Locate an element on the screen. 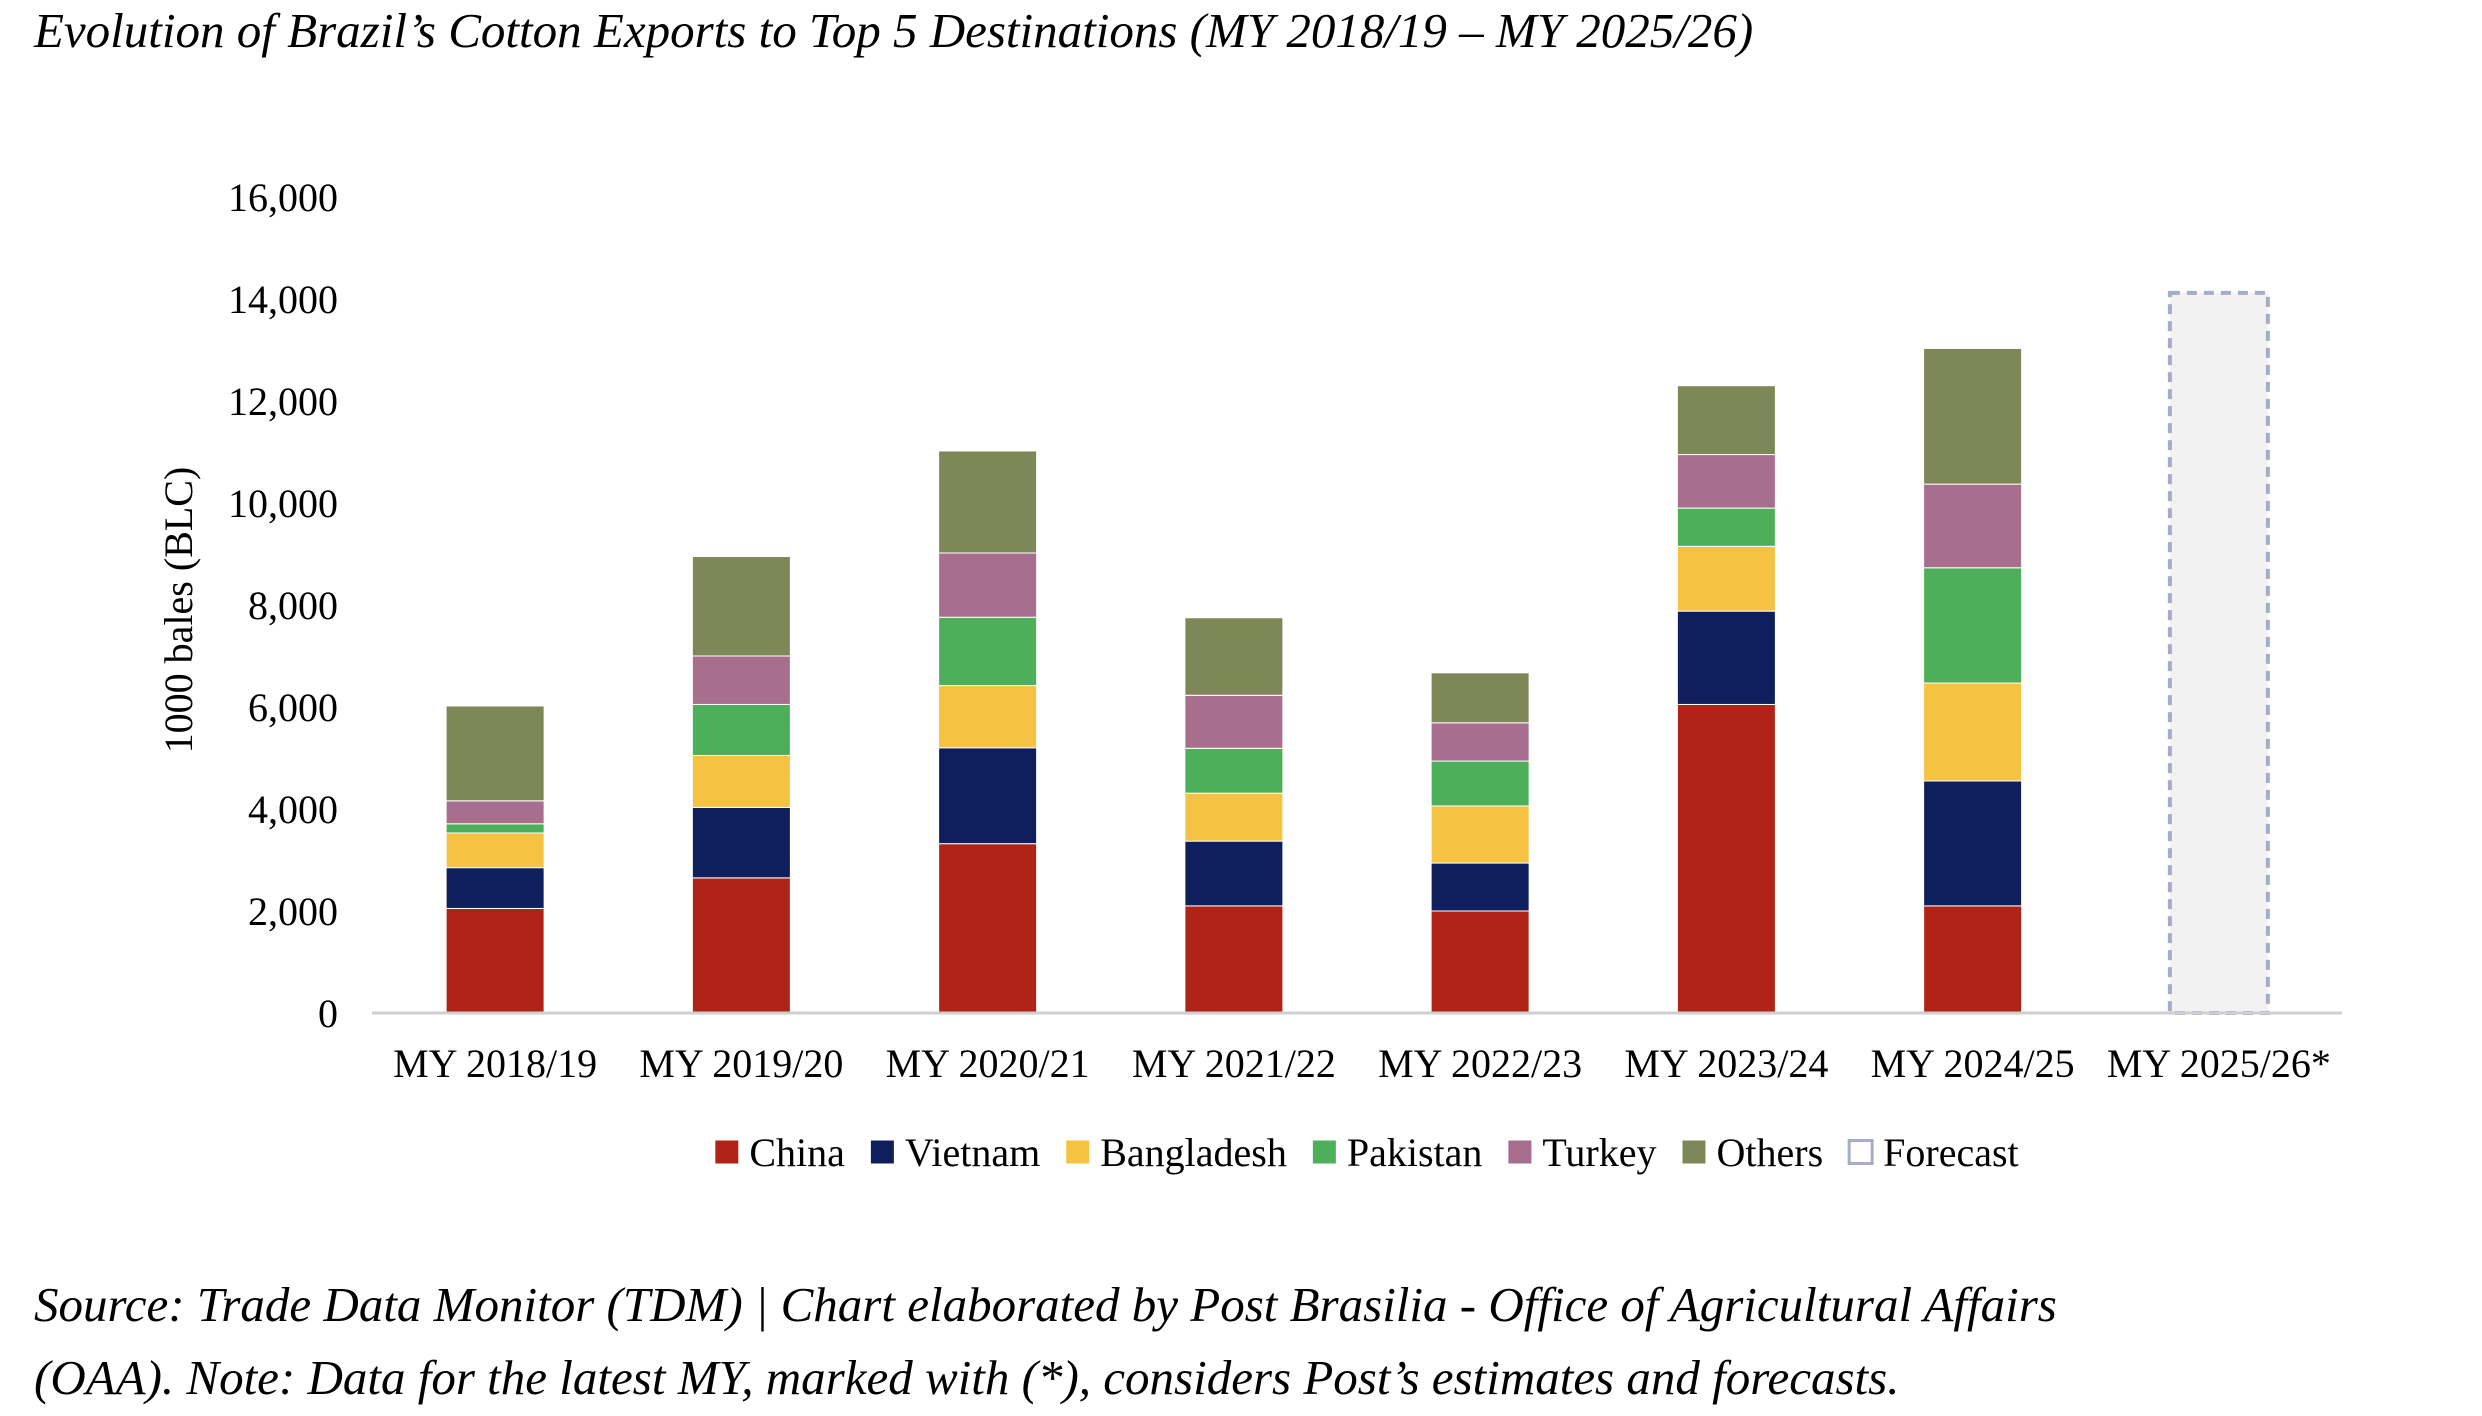 The image size is (2482, 1416). legend-label-vietnam: Vietnam is located at coordinates (972, 1152).